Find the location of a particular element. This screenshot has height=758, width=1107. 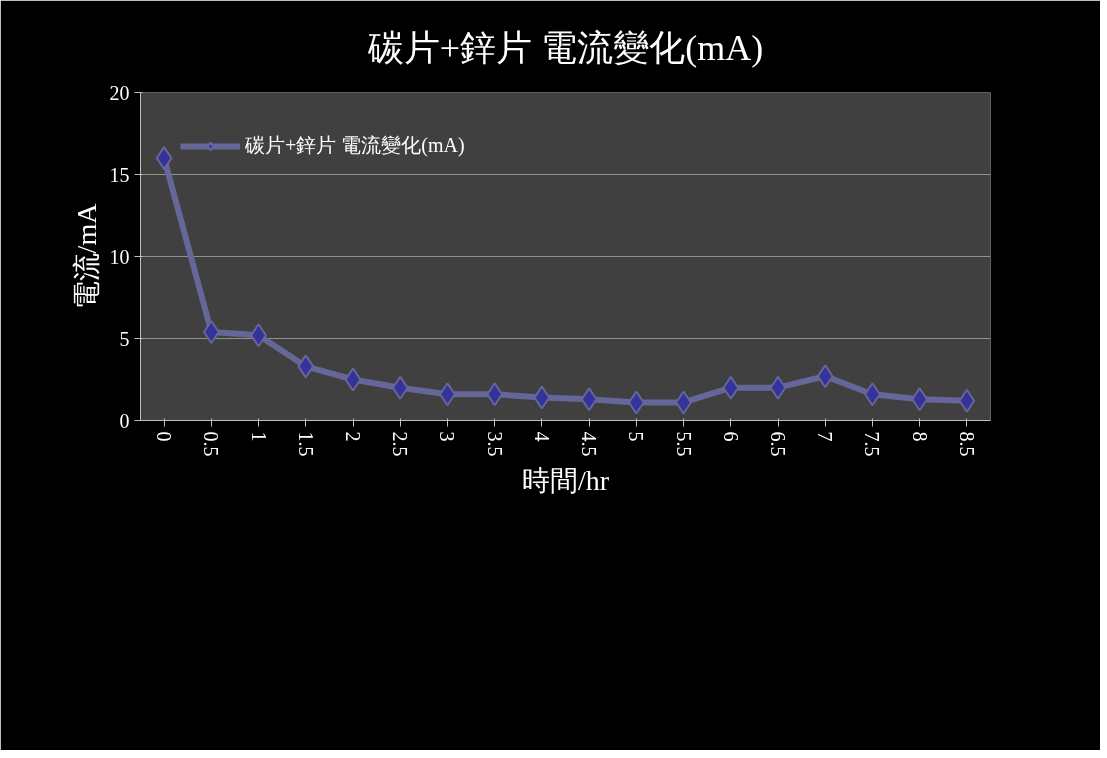

x-tick-label: 4.5 is located at coordinates (589, 444).